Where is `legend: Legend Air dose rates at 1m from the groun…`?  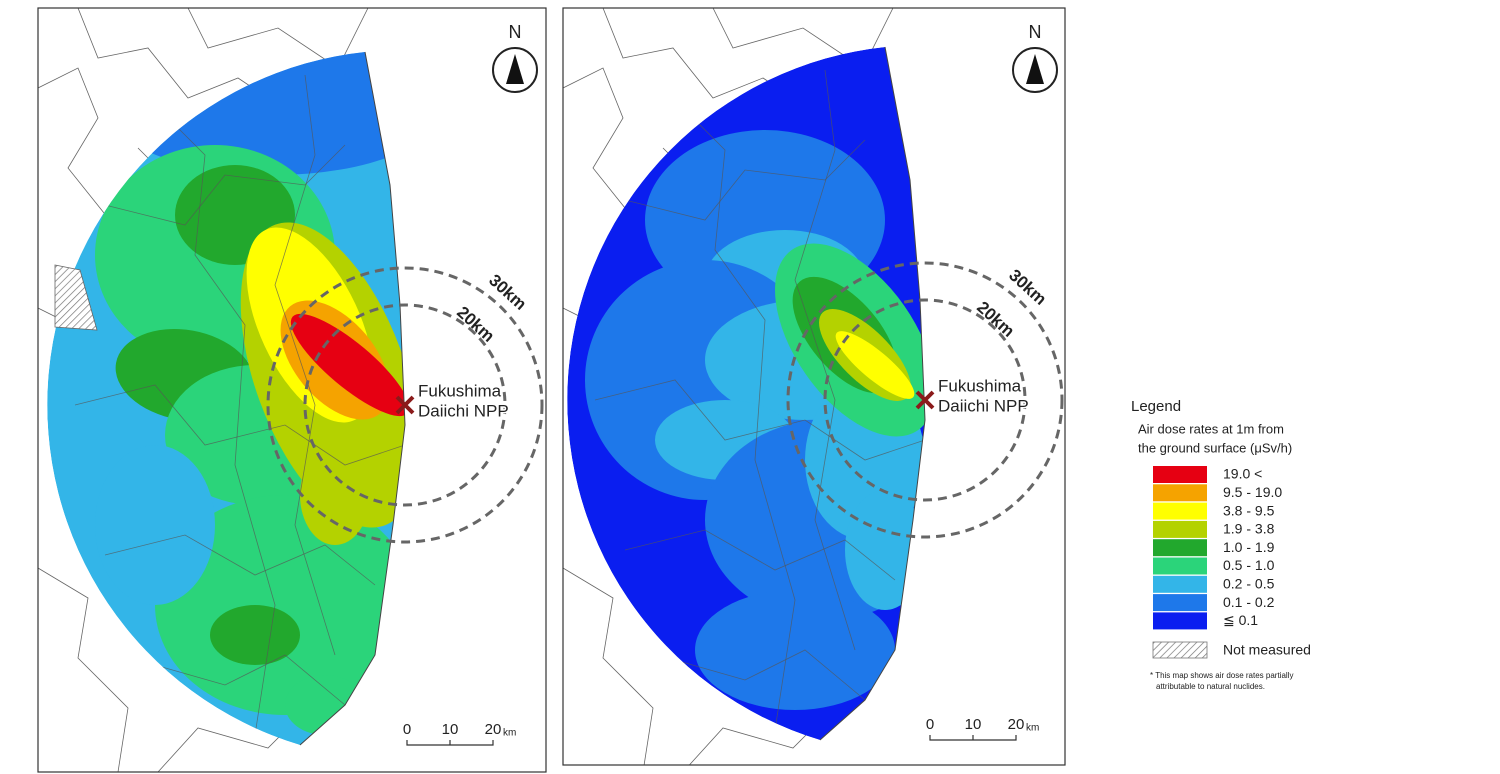
legend: Legend Air dose rates at 1m from the groun… is located at coordinates (1221, 544).